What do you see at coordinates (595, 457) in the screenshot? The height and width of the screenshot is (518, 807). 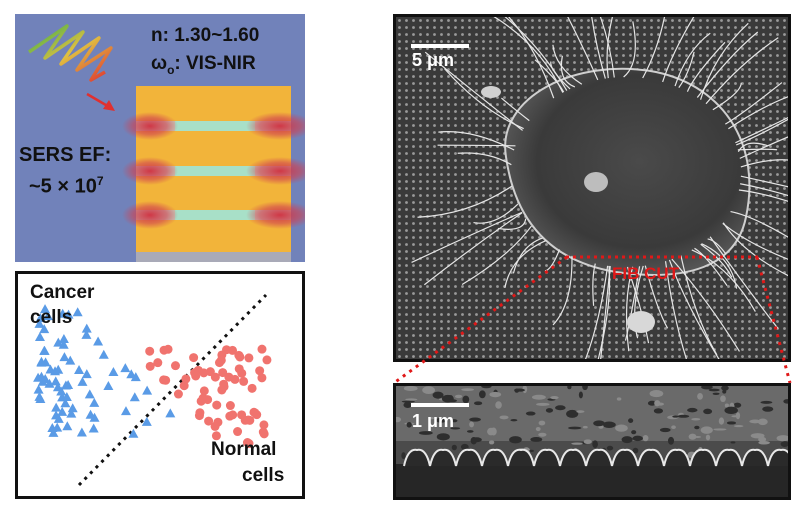 I see `nanolaminate-bumps` at bounding box center [595, 457].